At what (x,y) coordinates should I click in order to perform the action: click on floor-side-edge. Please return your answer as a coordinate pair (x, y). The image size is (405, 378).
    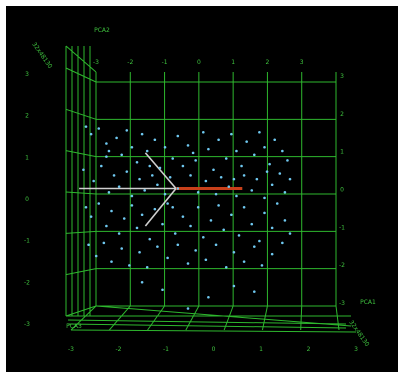
    Looking at the image, I should click on (223, 316).